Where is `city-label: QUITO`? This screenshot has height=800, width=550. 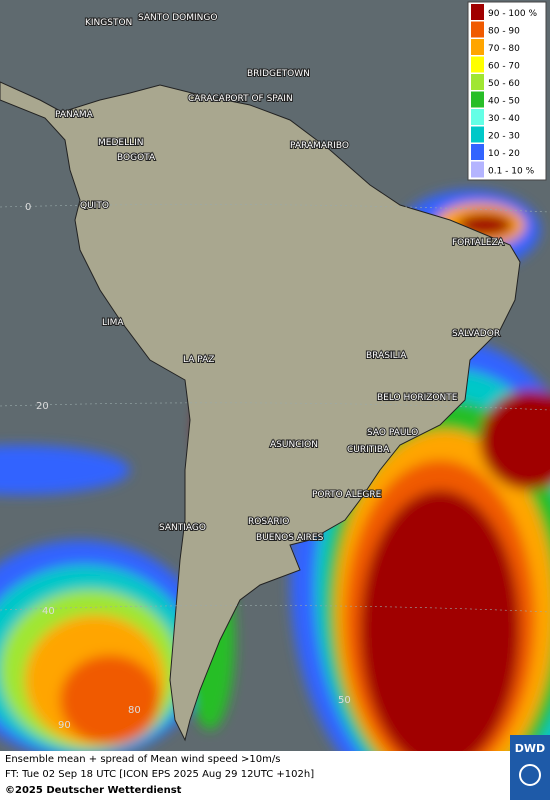 city-label: QUITO is located at coordinates (94, 206).